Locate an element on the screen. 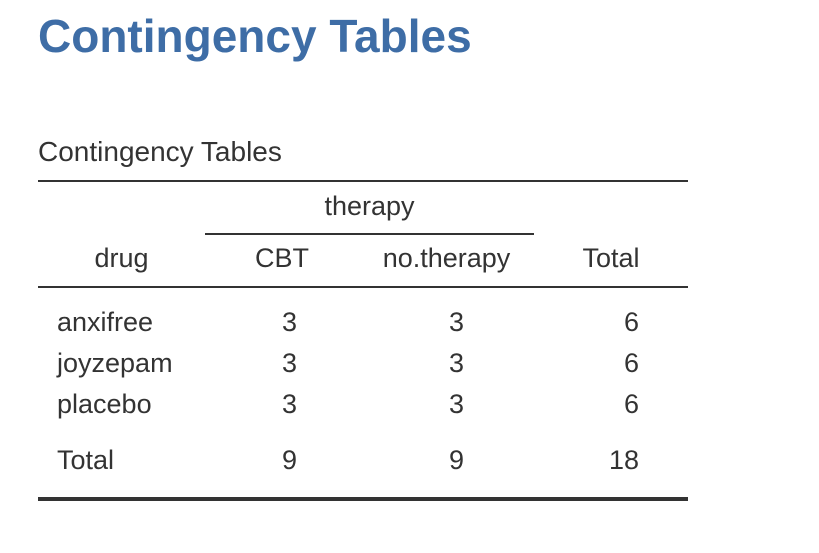  table-top-rule is located at coordinates (363, 181).